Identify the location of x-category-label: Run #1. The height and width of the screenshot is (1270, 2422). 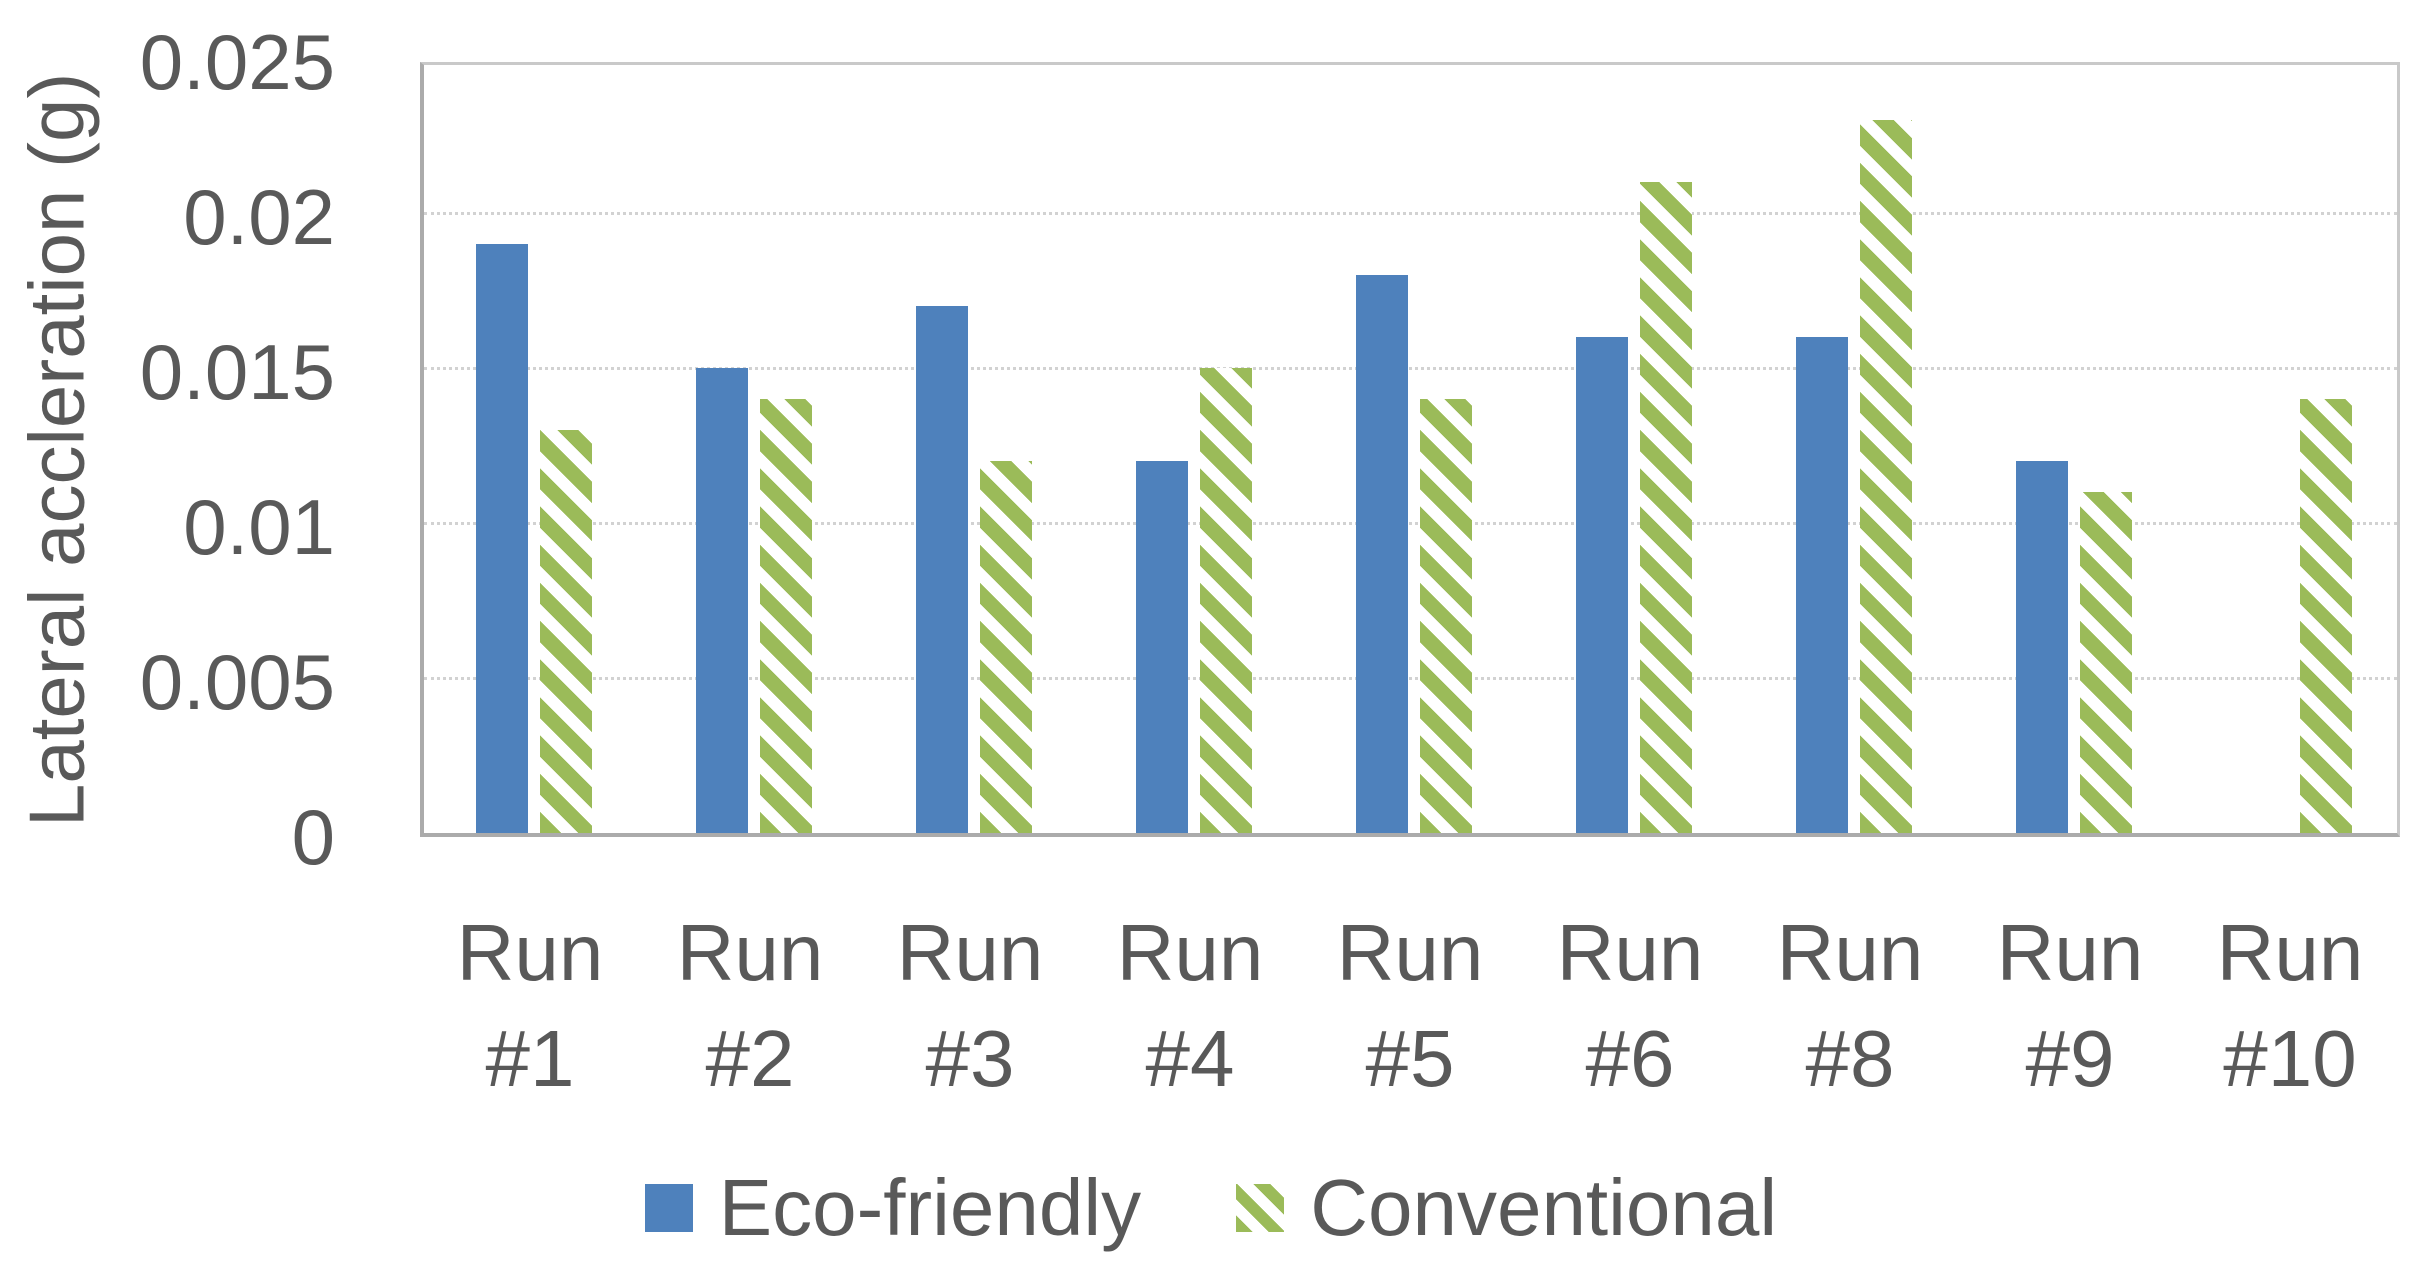
(530, 1006).